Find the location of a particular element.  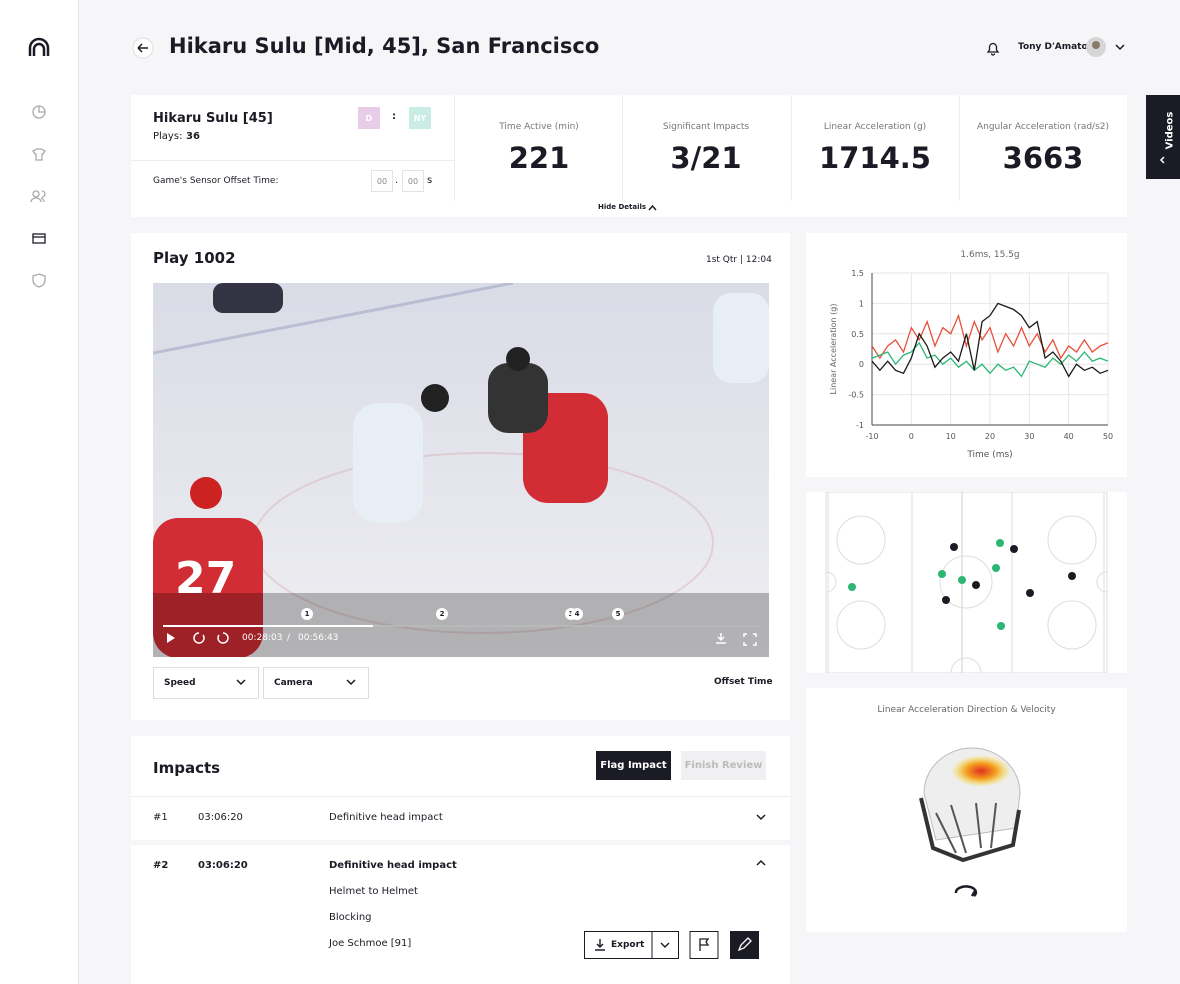

stat-label: Linear Acceleration (g) is located at coordinates (875, 127).